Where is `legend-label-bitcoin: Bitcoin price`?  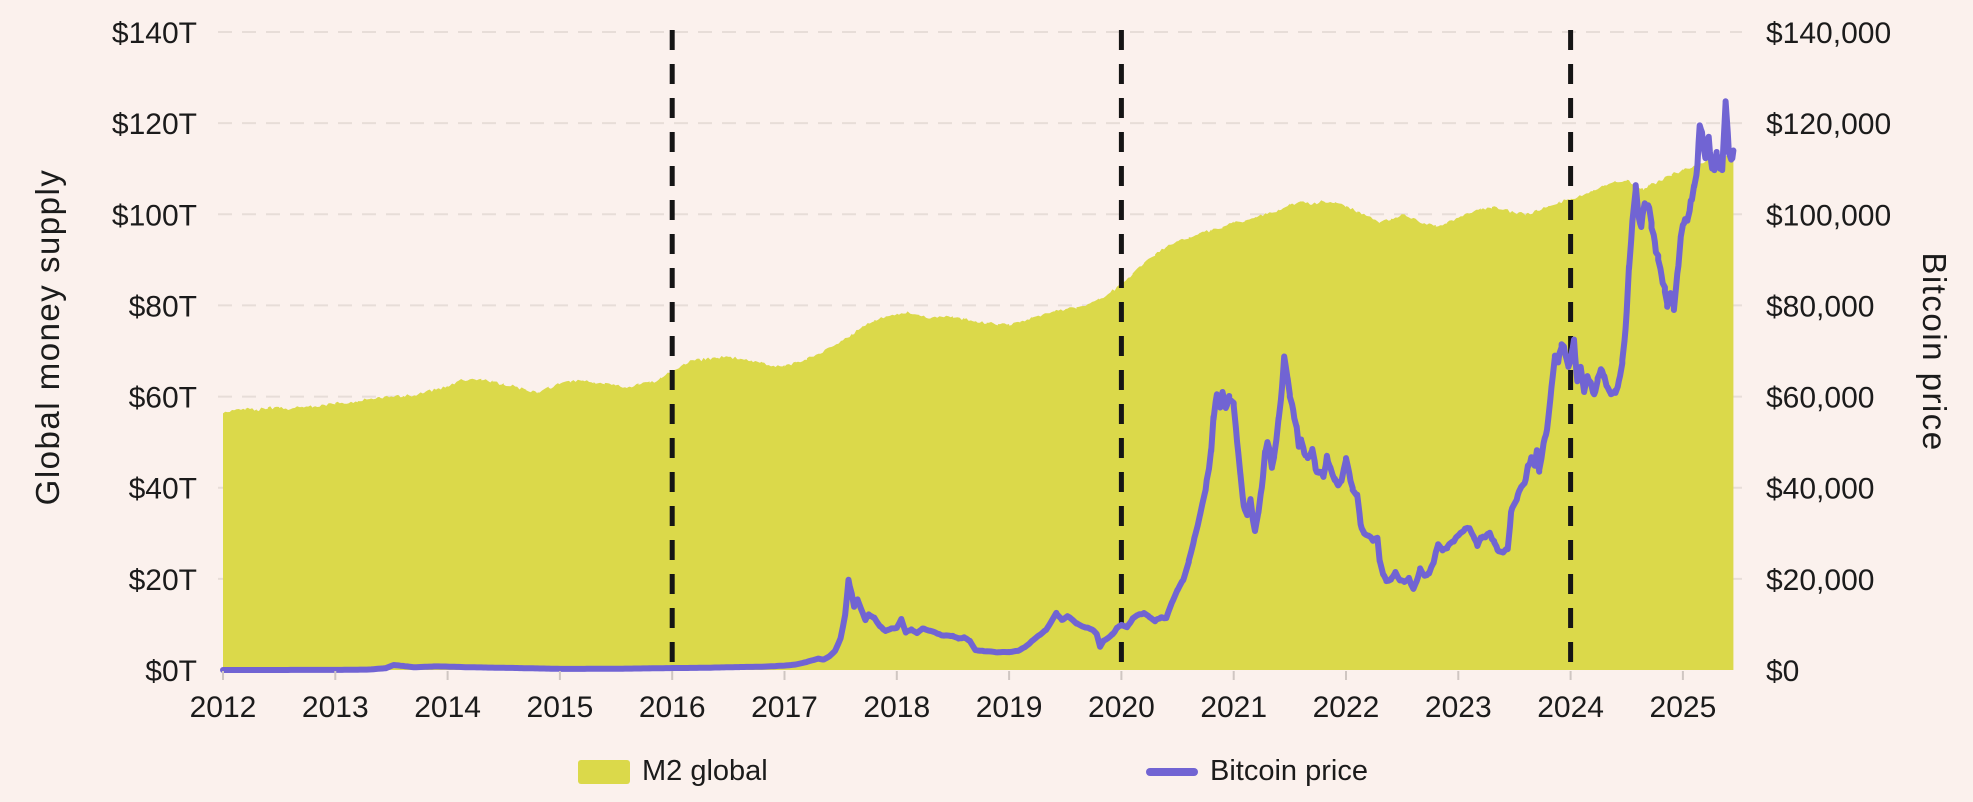 legend-label-bitcoin: Bitcoin price is located at coordinates (1289, 771).